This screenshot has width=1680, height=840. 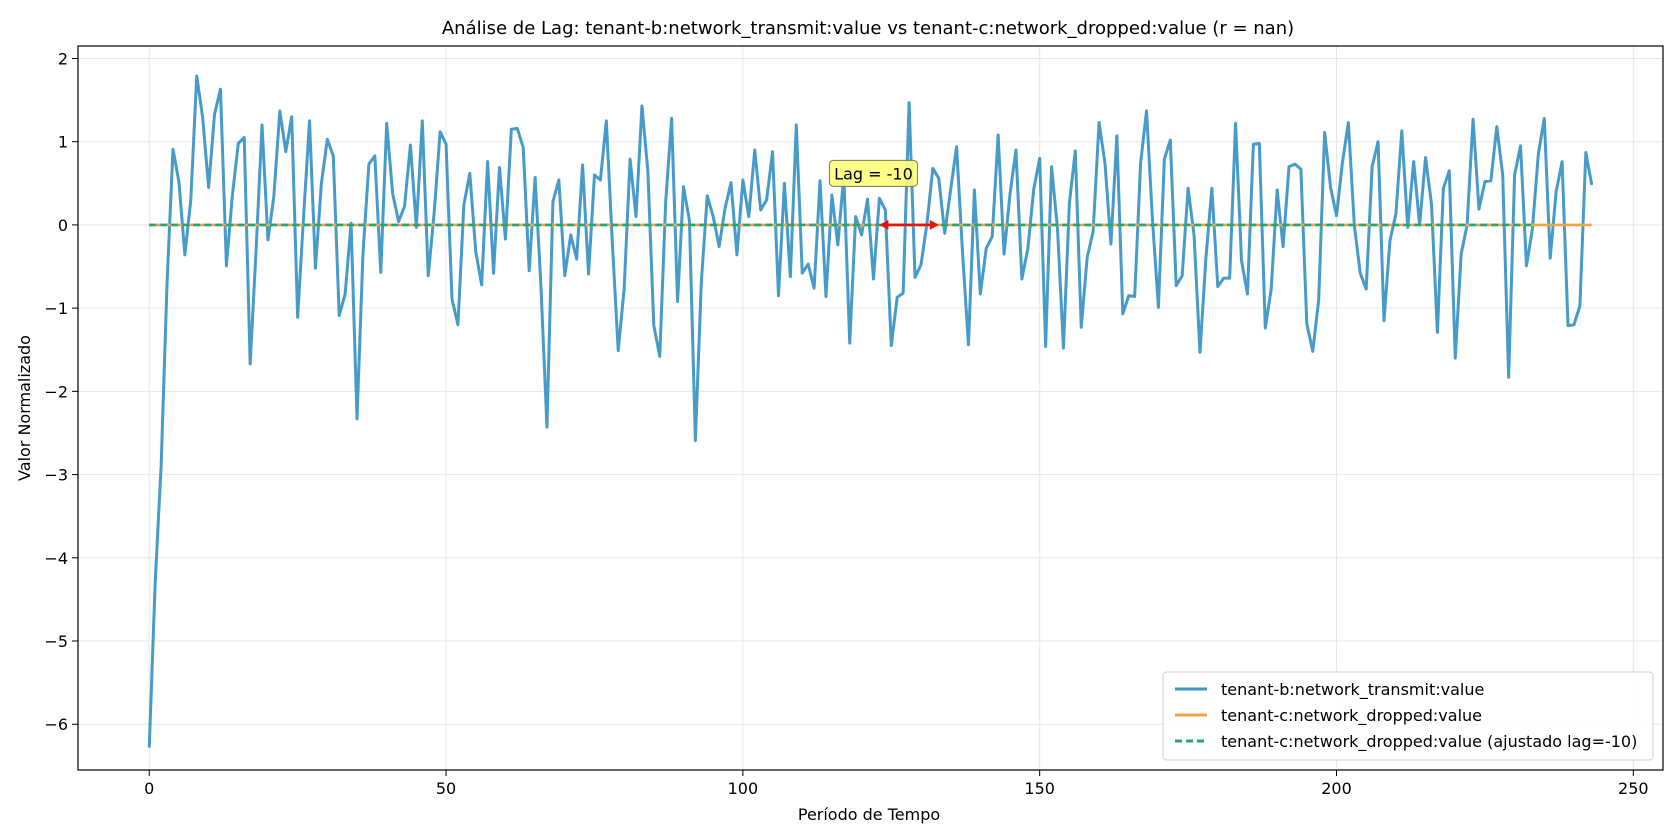 What do you see at coordinates (896, 784) in the screenshot?
I see `x-axis-ticks: 0 50 100 150 200 250` at bounding box center [896, 784].